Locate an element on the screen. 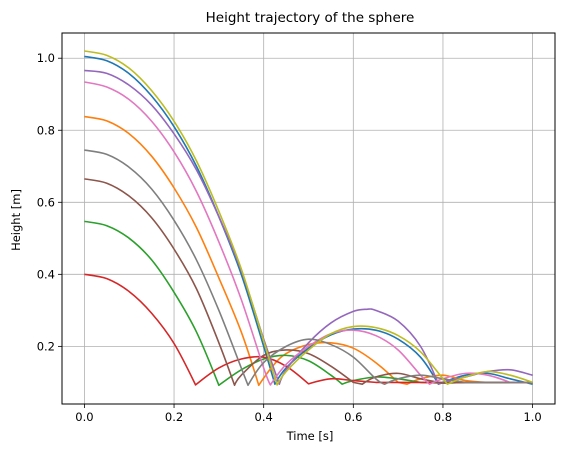 The image size is (567, 453). x-tick-label: 0.4 is located at coordinates (264, 417).